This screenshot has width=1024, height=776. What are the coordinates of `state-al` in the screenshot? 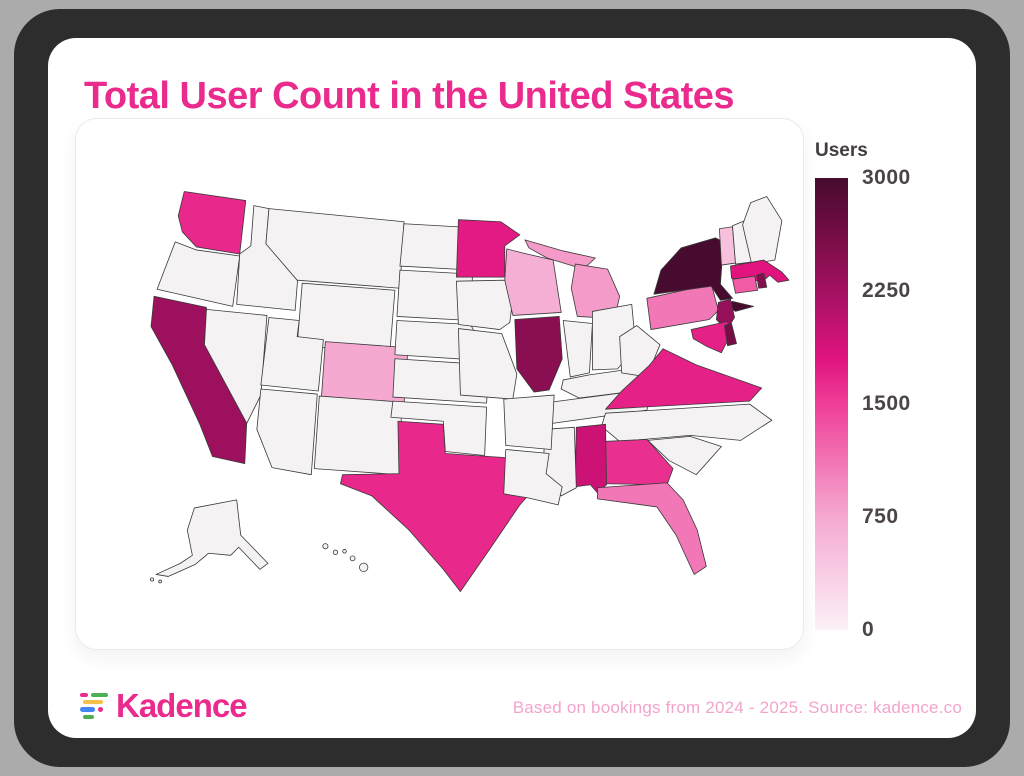 It's located at (590, 458).